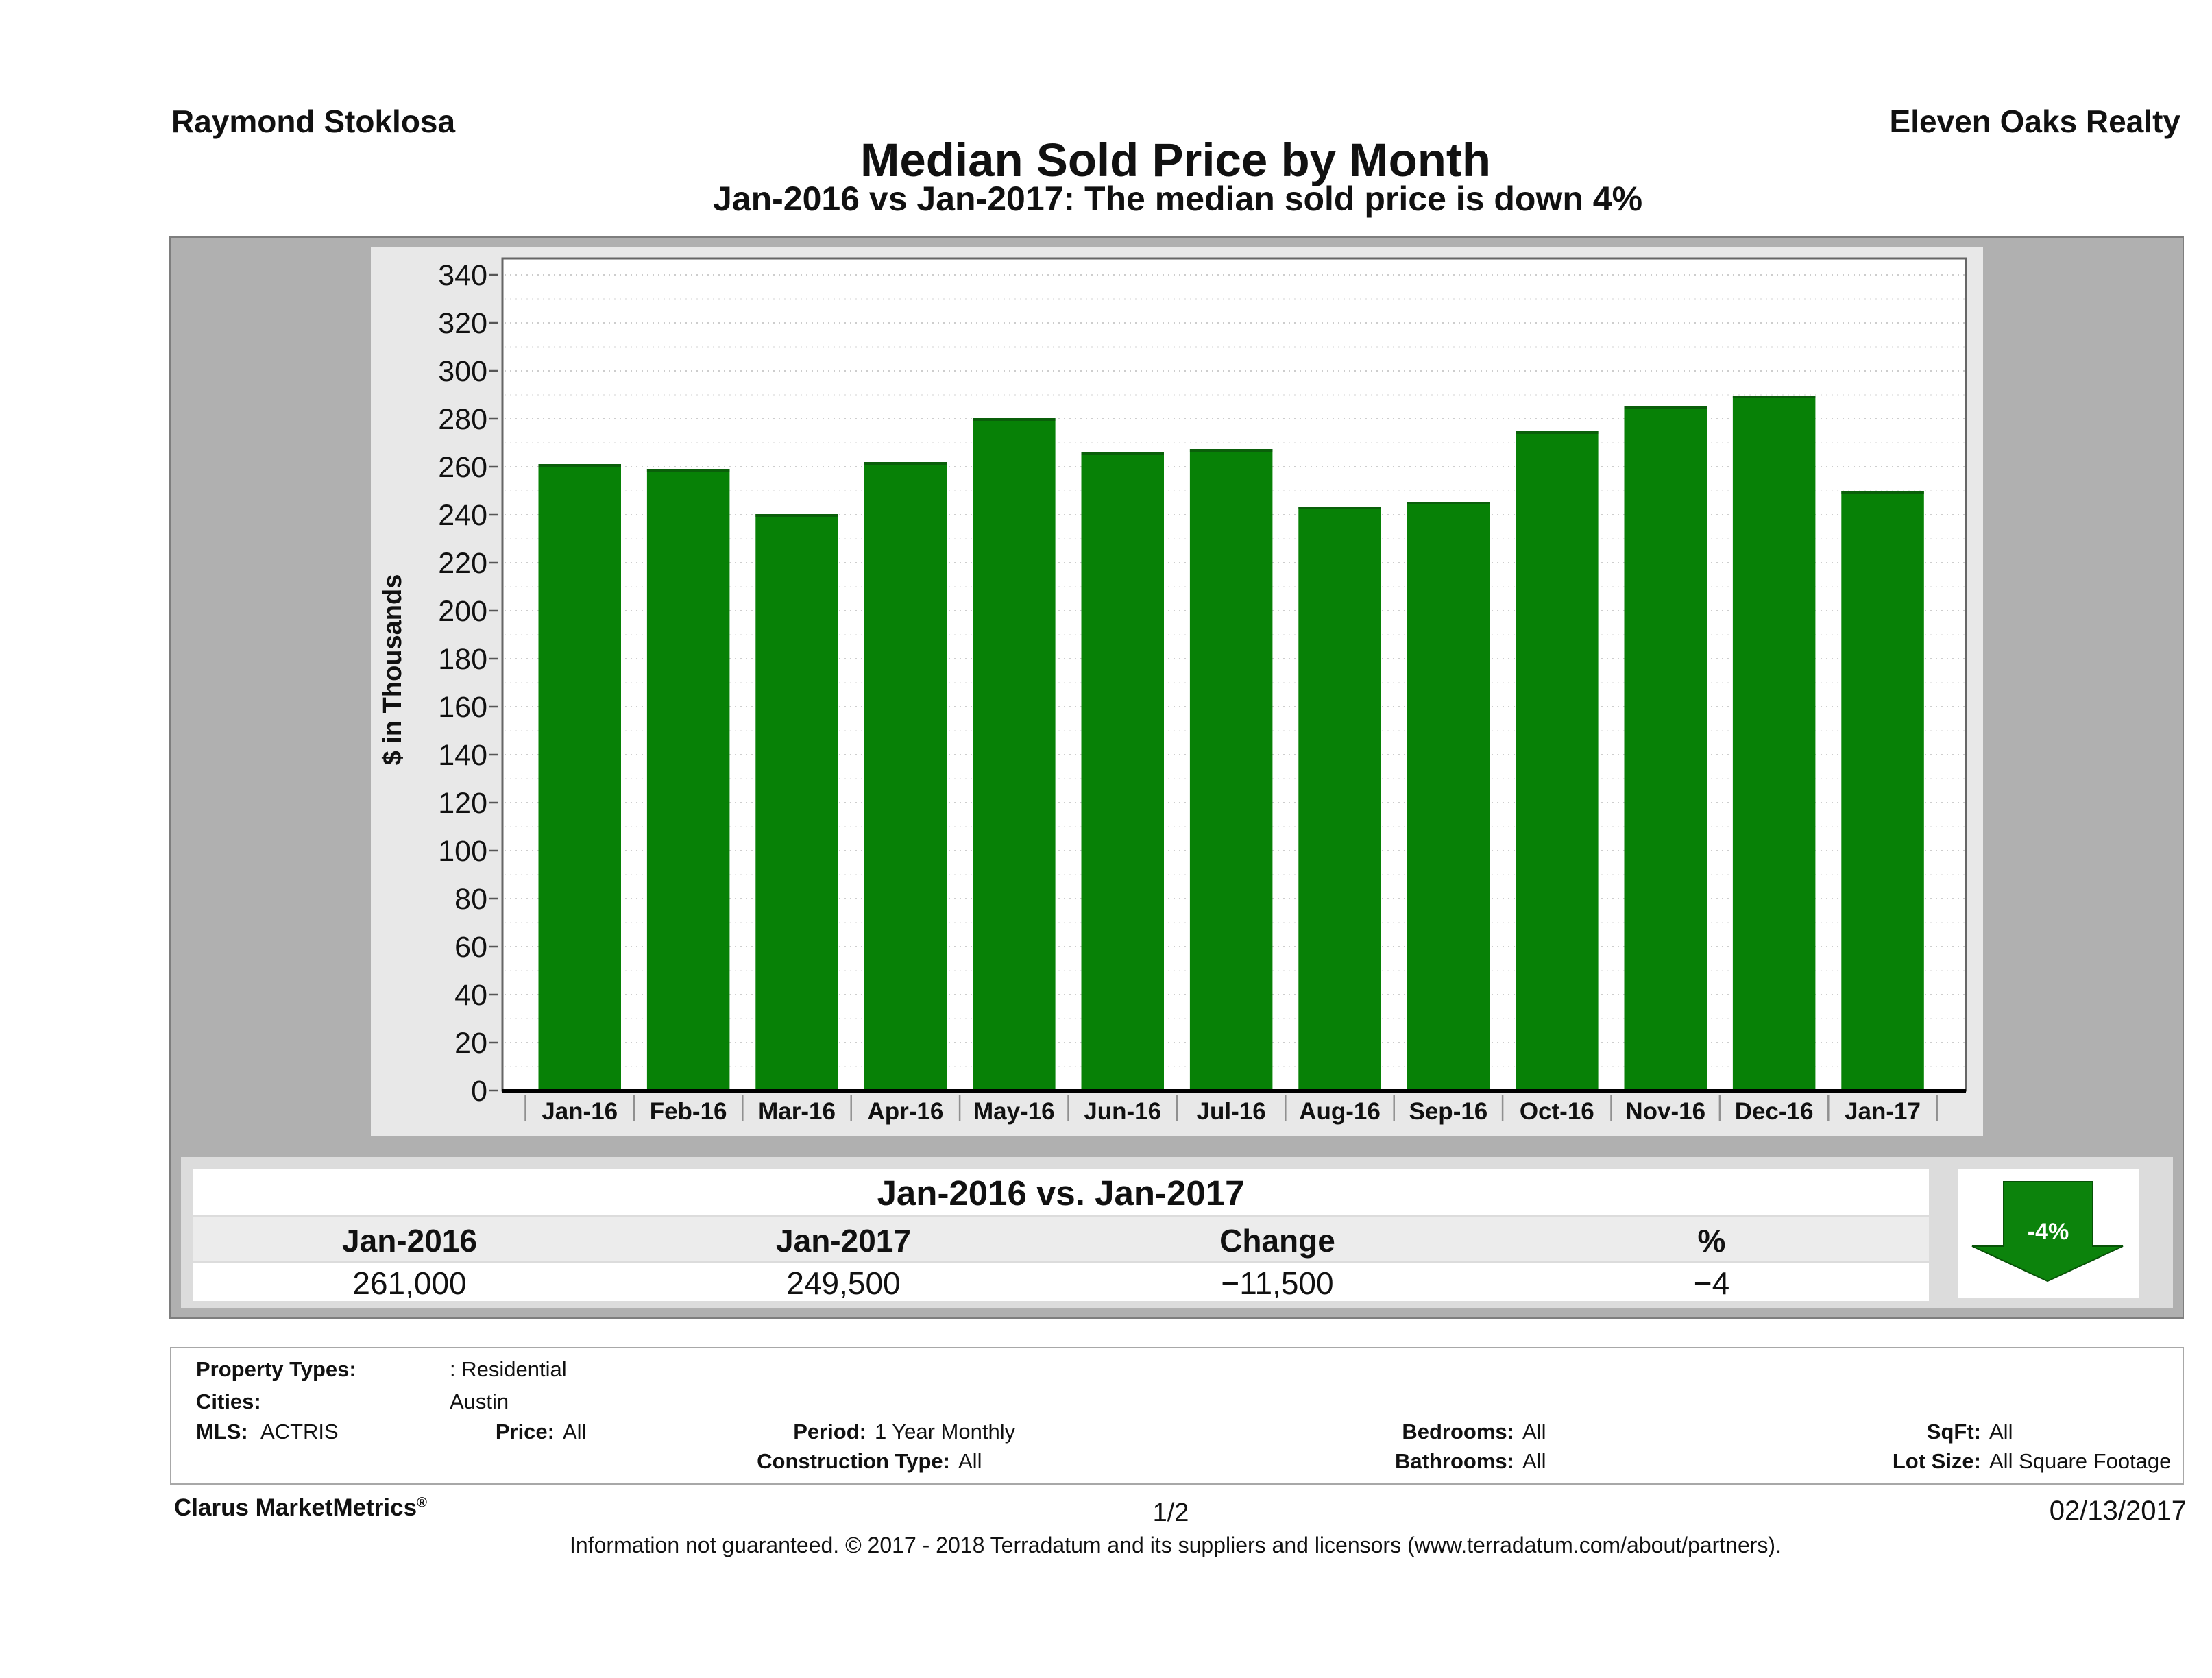  What do you see at coordinates (463, 323) in the screenshot?
I see `svg-text: 320` at bounding box center [463, 323].